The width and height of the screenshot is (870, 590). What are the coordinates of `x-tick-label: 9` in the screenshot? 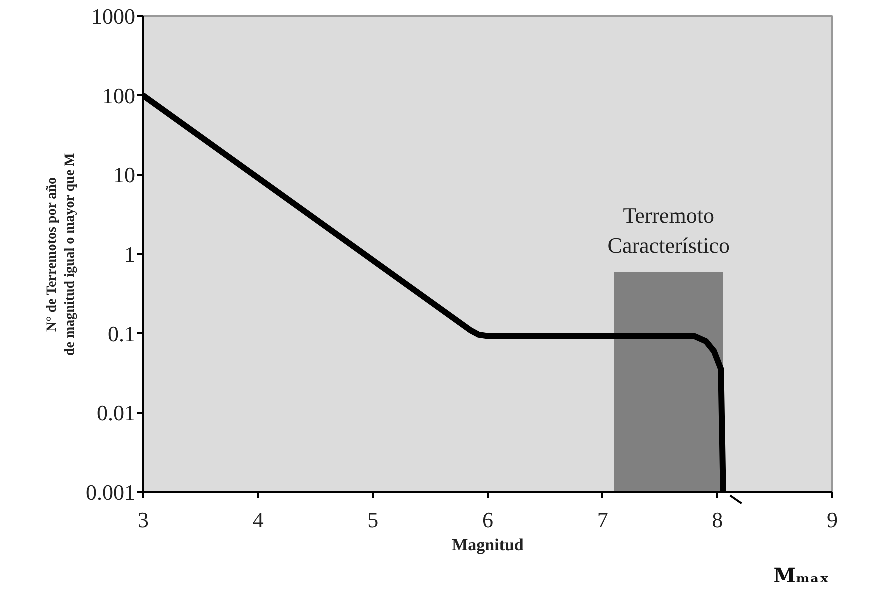 It's located at (832, 520).